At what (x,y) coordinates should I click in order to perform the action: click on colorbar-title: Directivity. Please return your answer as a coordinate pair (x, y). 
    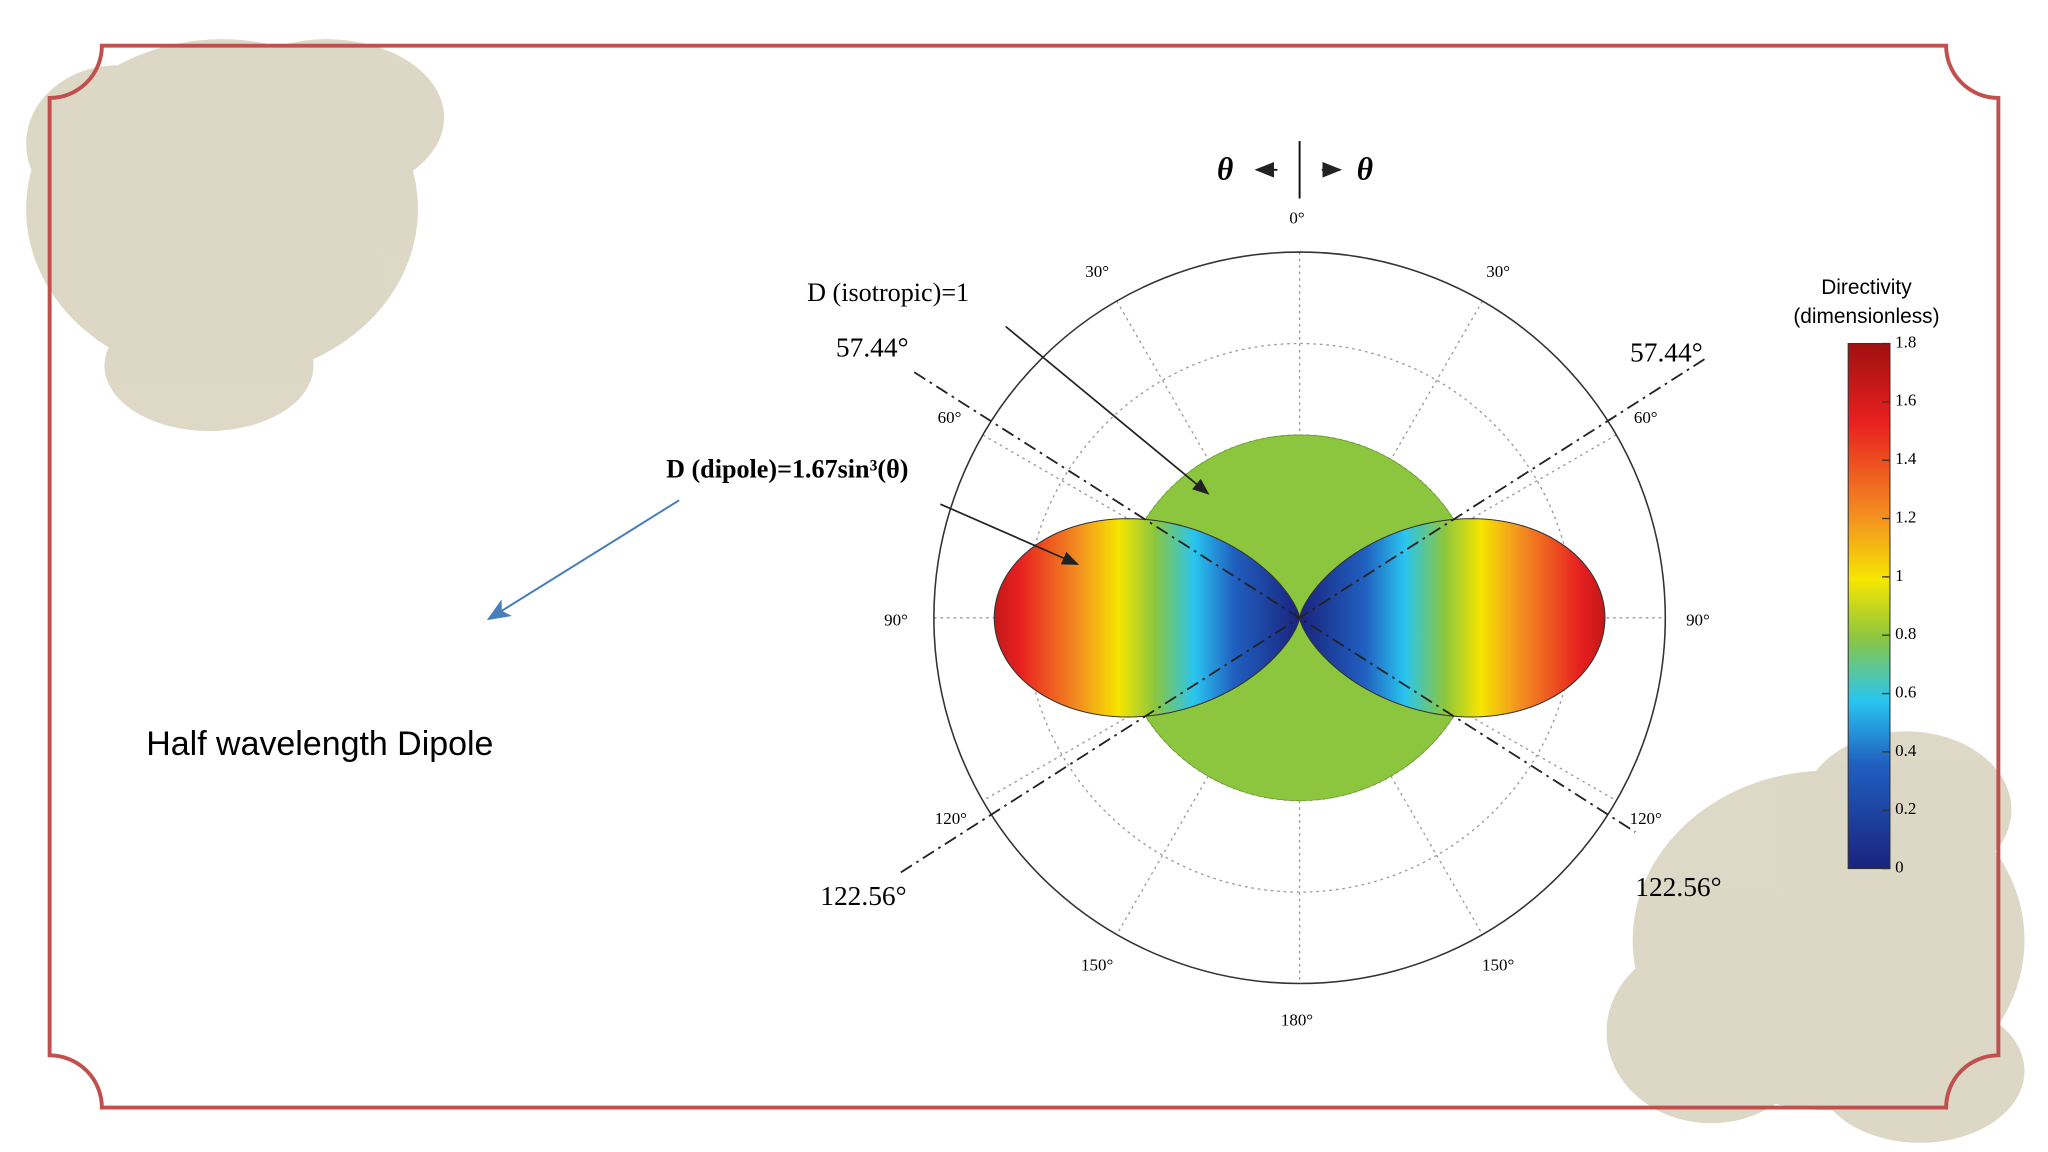
    Looking at the image, I should click on (1866, 287).